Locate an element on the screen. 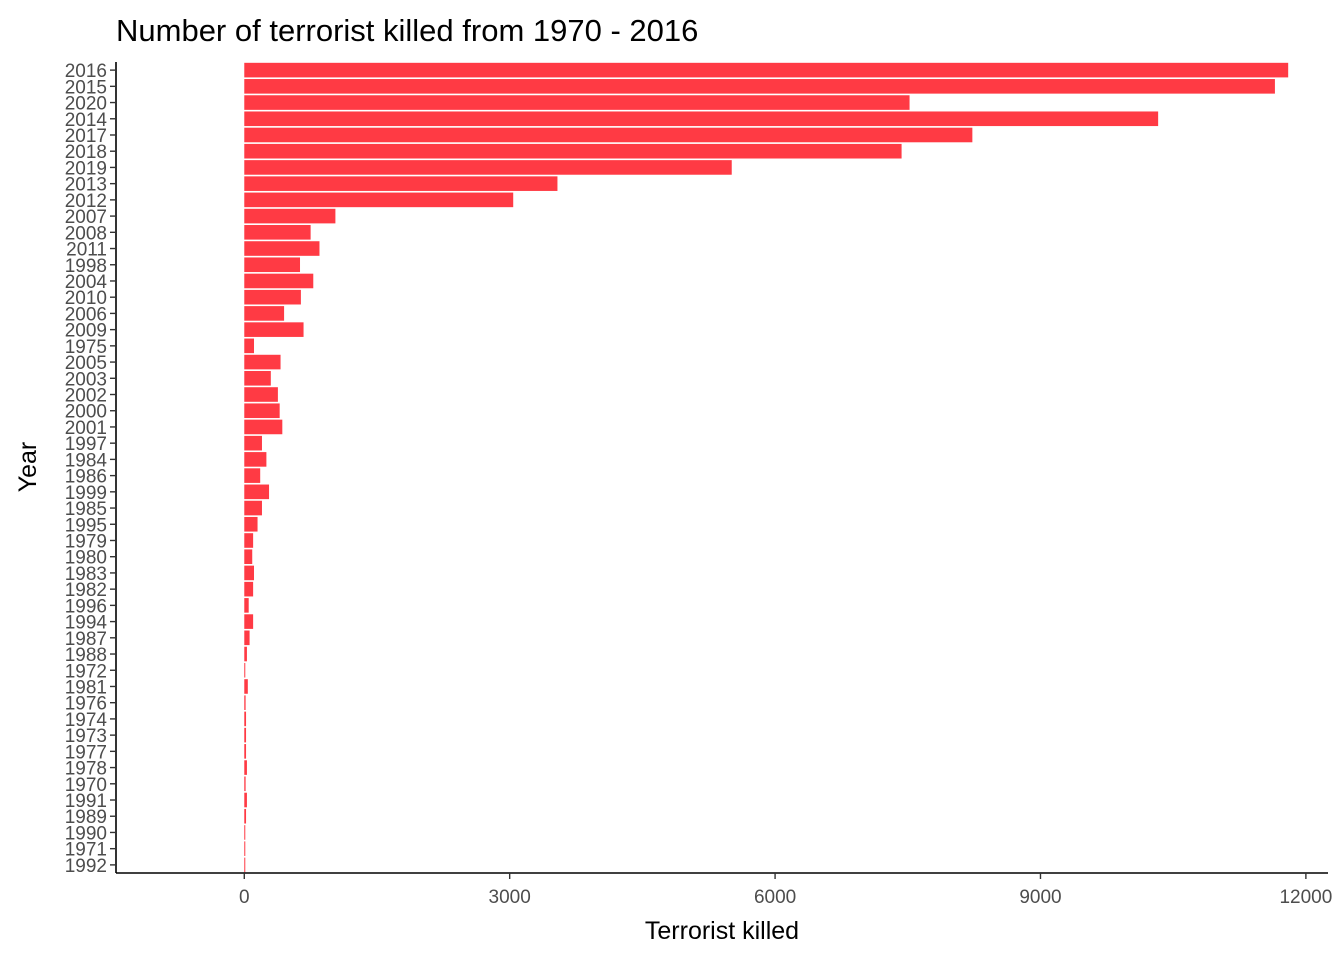 This screenshot has width=1344, height=960. y-tick-label-1970: 1970 is located at coordinates (86, 785).